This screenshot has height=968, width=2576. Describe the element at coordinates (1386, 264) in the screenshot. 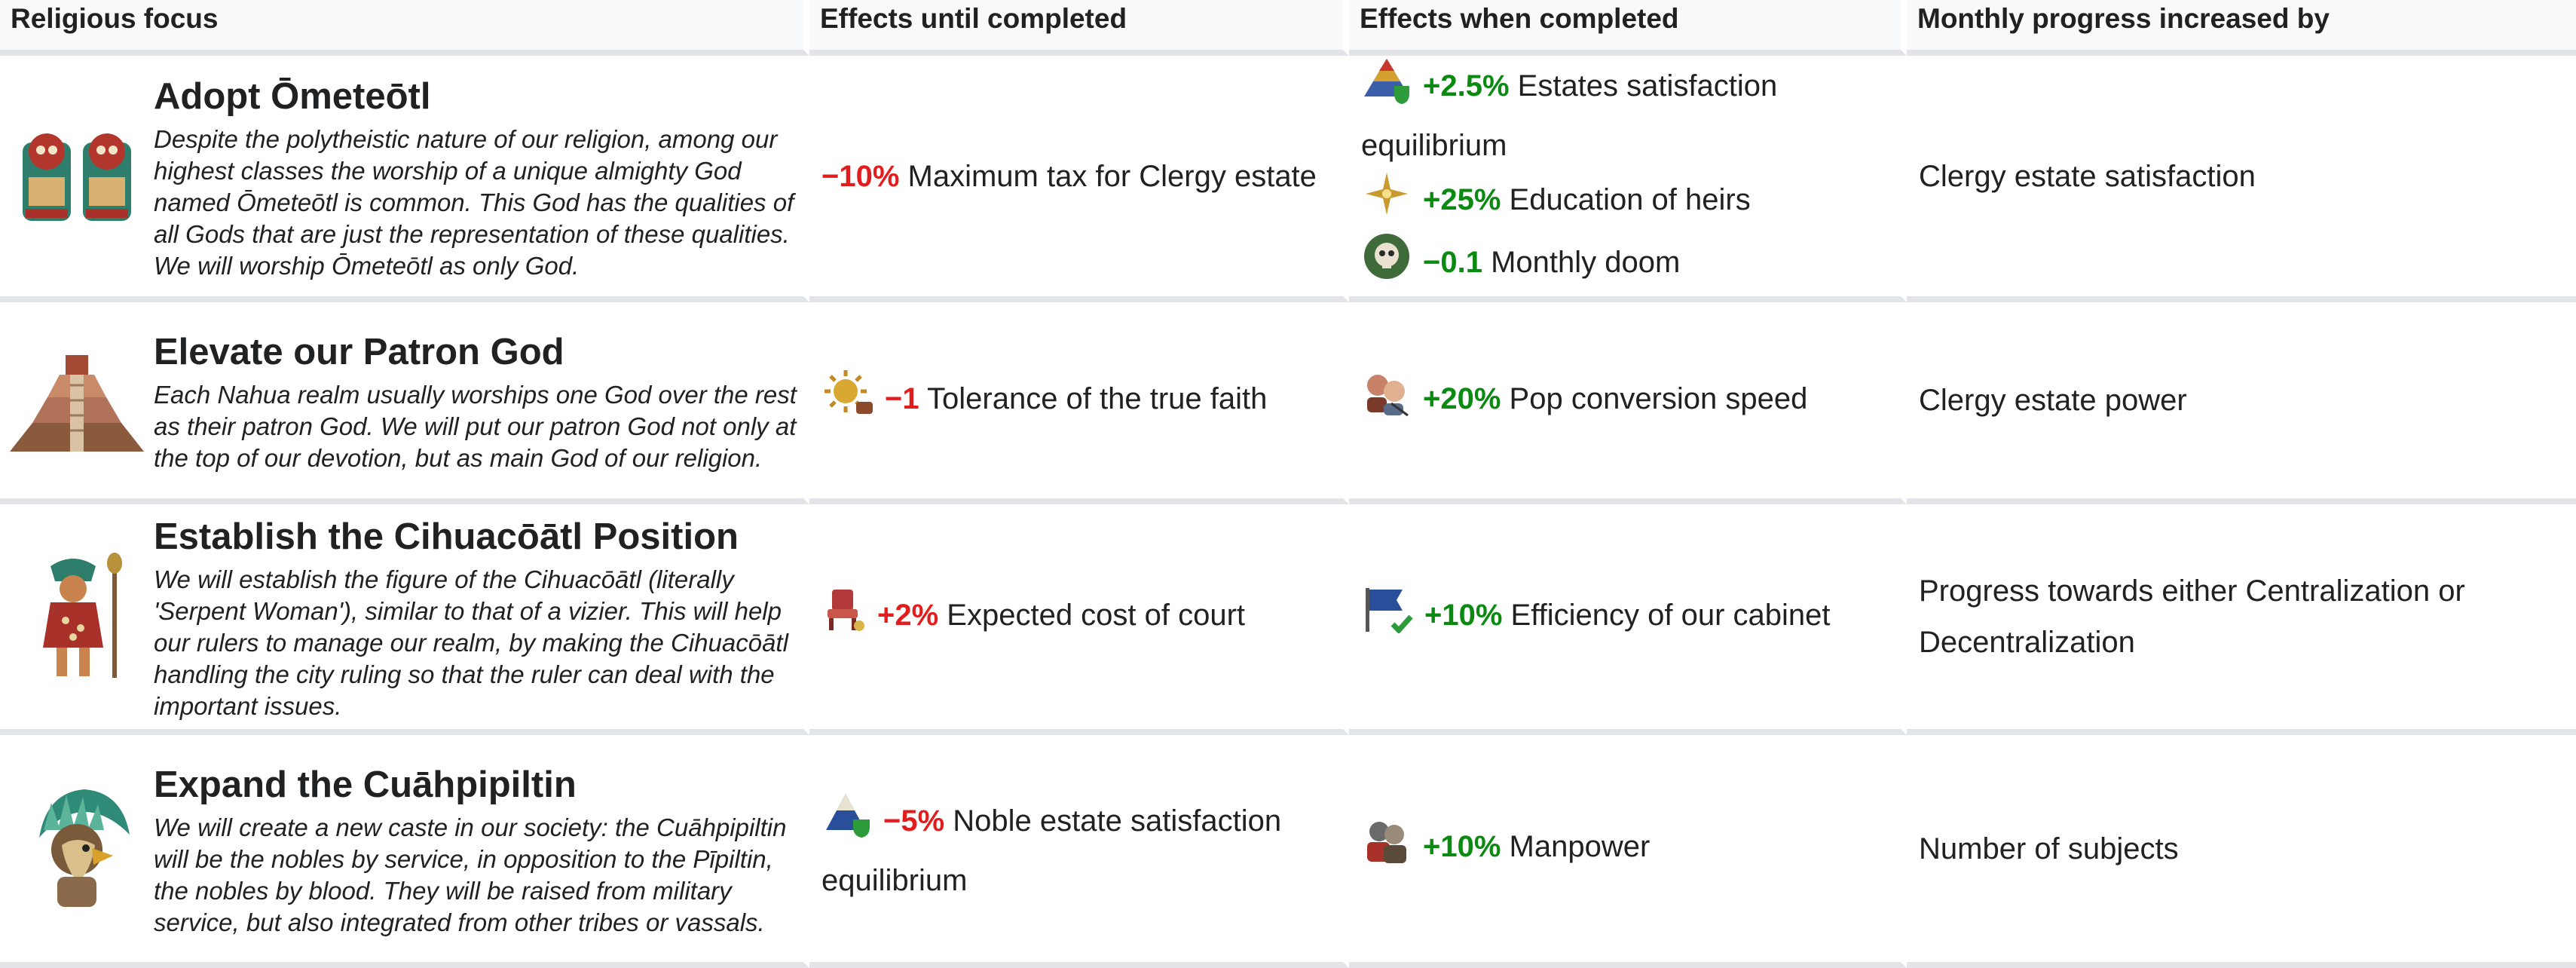

I see `doom-skull-icon` at that location.